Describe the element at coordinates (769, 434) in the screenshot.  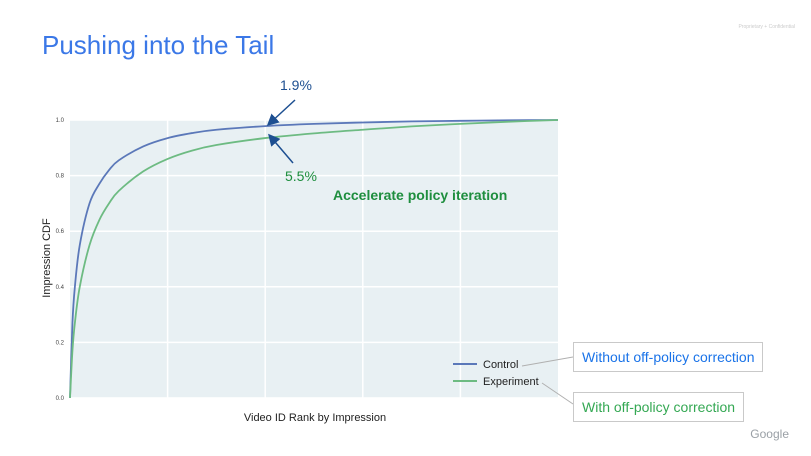
I see `google-logo: Google` at that location.